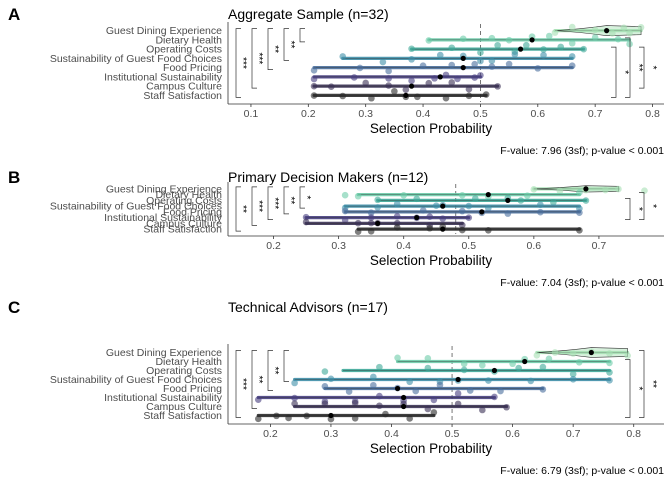 This screenshot has height=480, width=672. What do you see at coordinates (242, 384) in the screenshot?
I see `significance-label: ***` at bounding box center [242, 384].